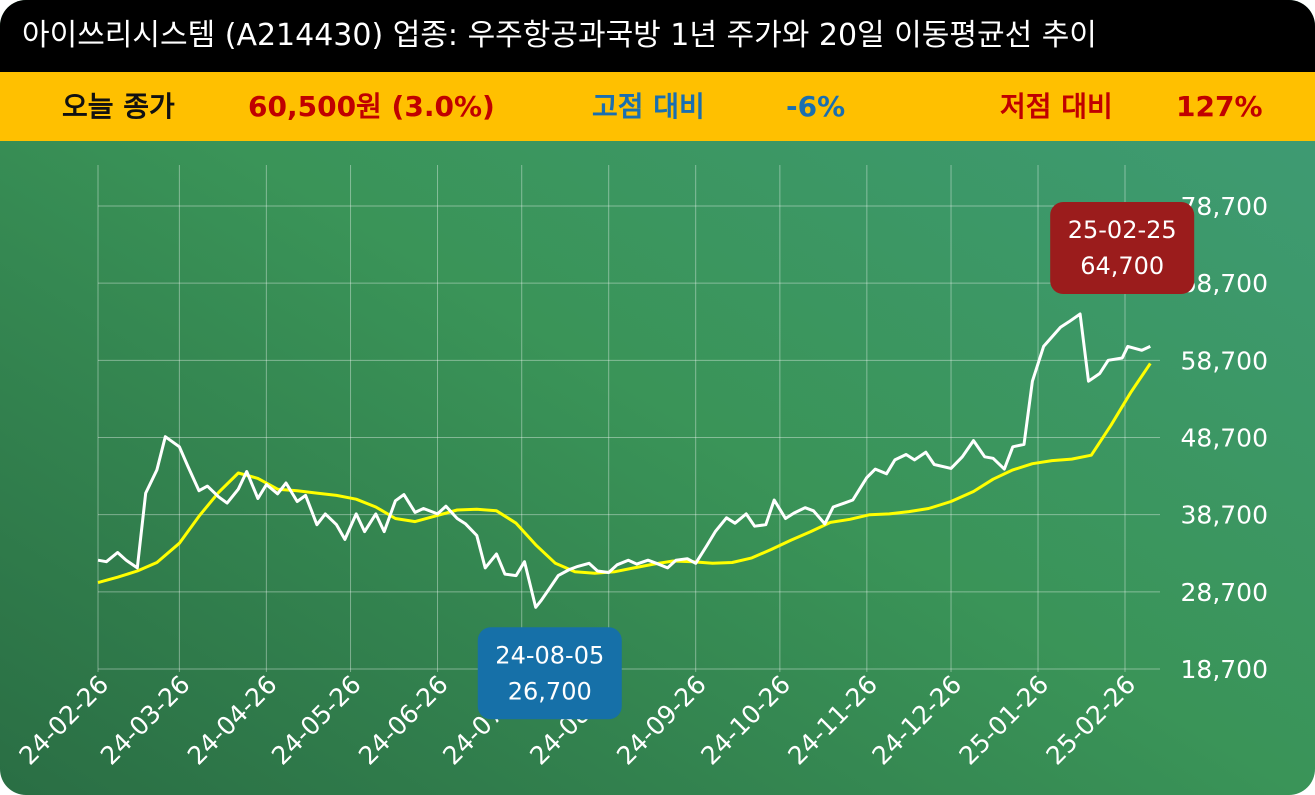 This screenshot has height=795, width=1315. Describe the element at coordinates (745, 720) in the screenshot. I see `x-tick-label: 24-10-26` at that location.